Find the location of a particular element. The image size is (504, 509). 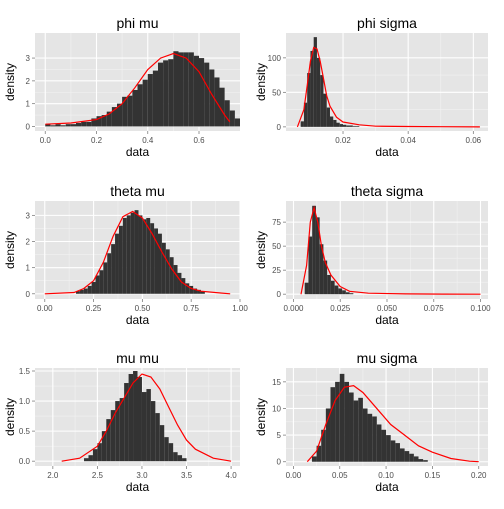

x-tick-label: 0.02 is located at coordinates (343, 140).